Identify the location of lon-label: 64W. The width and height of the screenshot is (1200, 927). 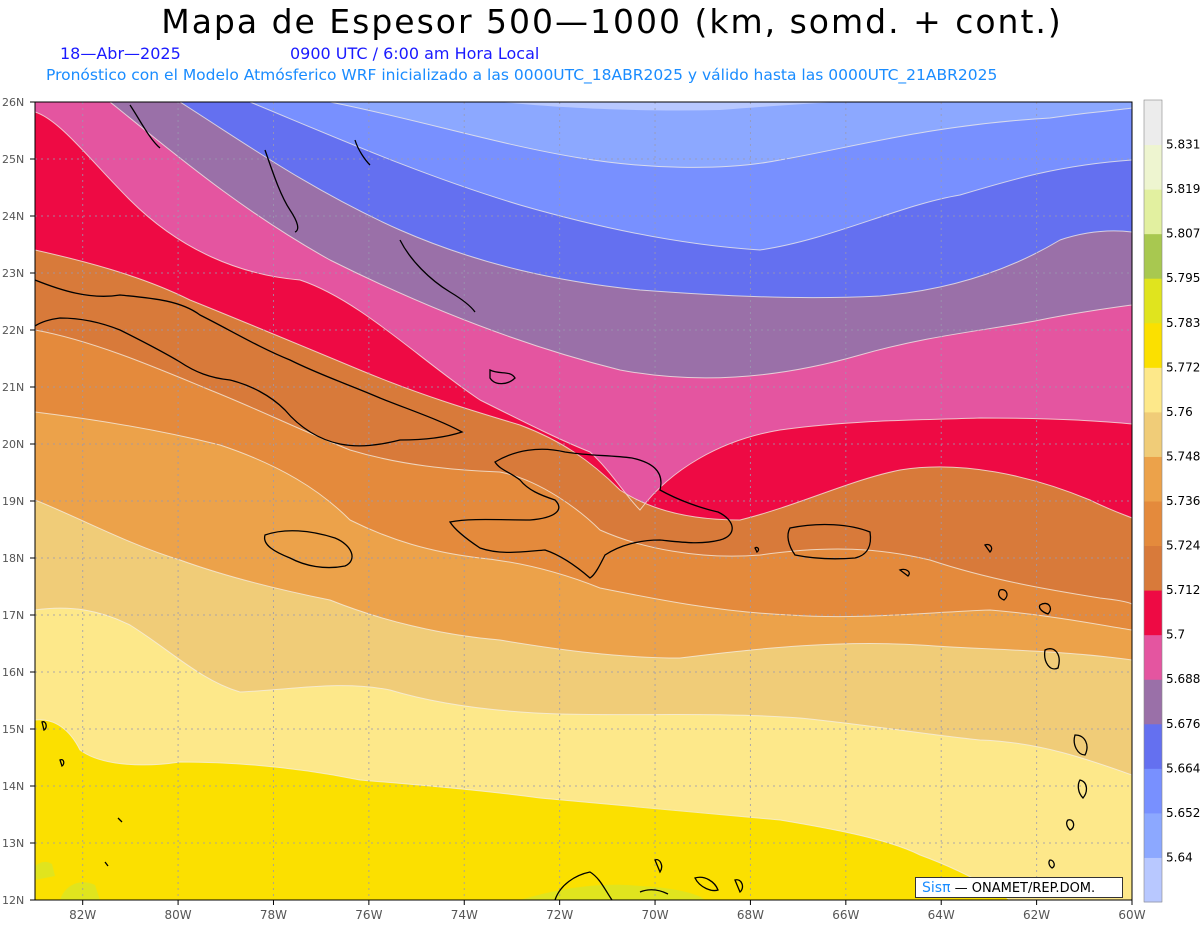
(941, 915).